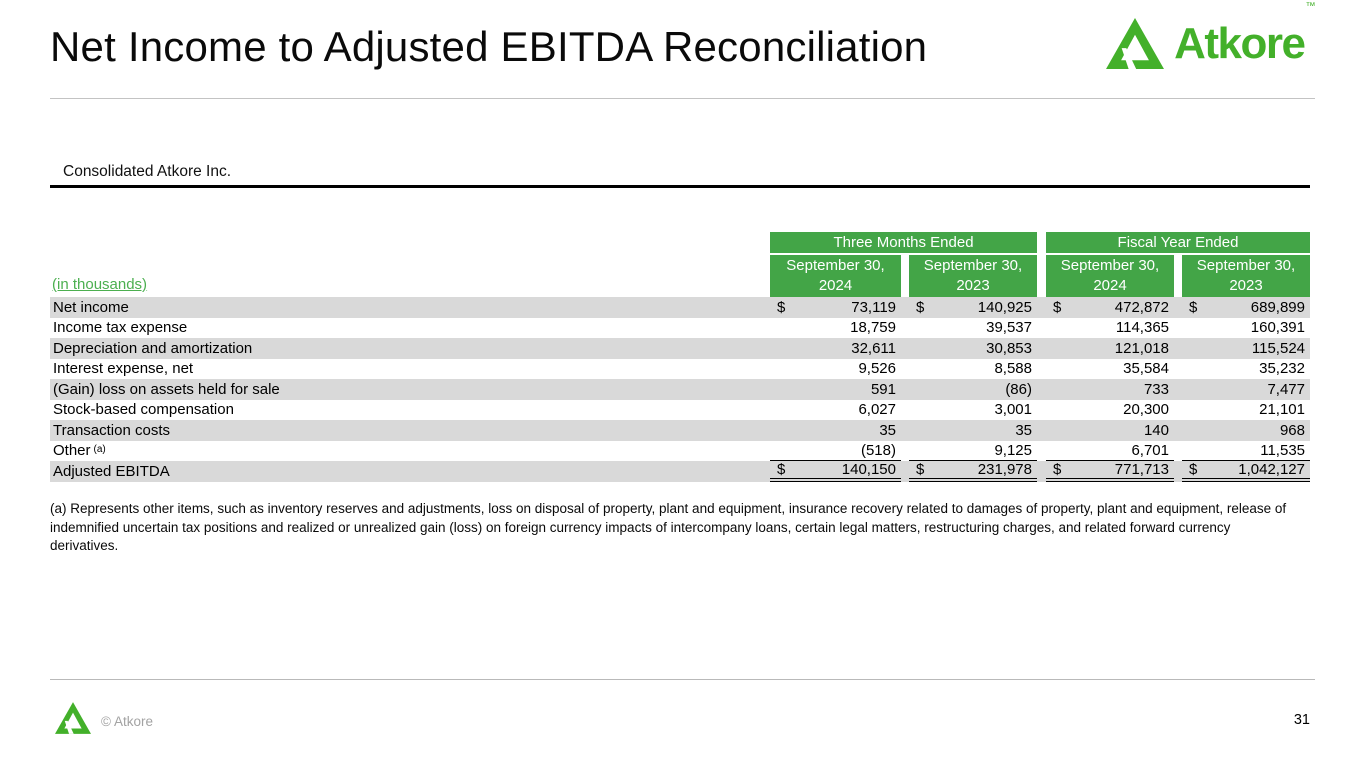  Describe the element at coordinates (1110, 276) in the screenshot. I see `column-header-fye-2024: September 30, 2024` at that location.